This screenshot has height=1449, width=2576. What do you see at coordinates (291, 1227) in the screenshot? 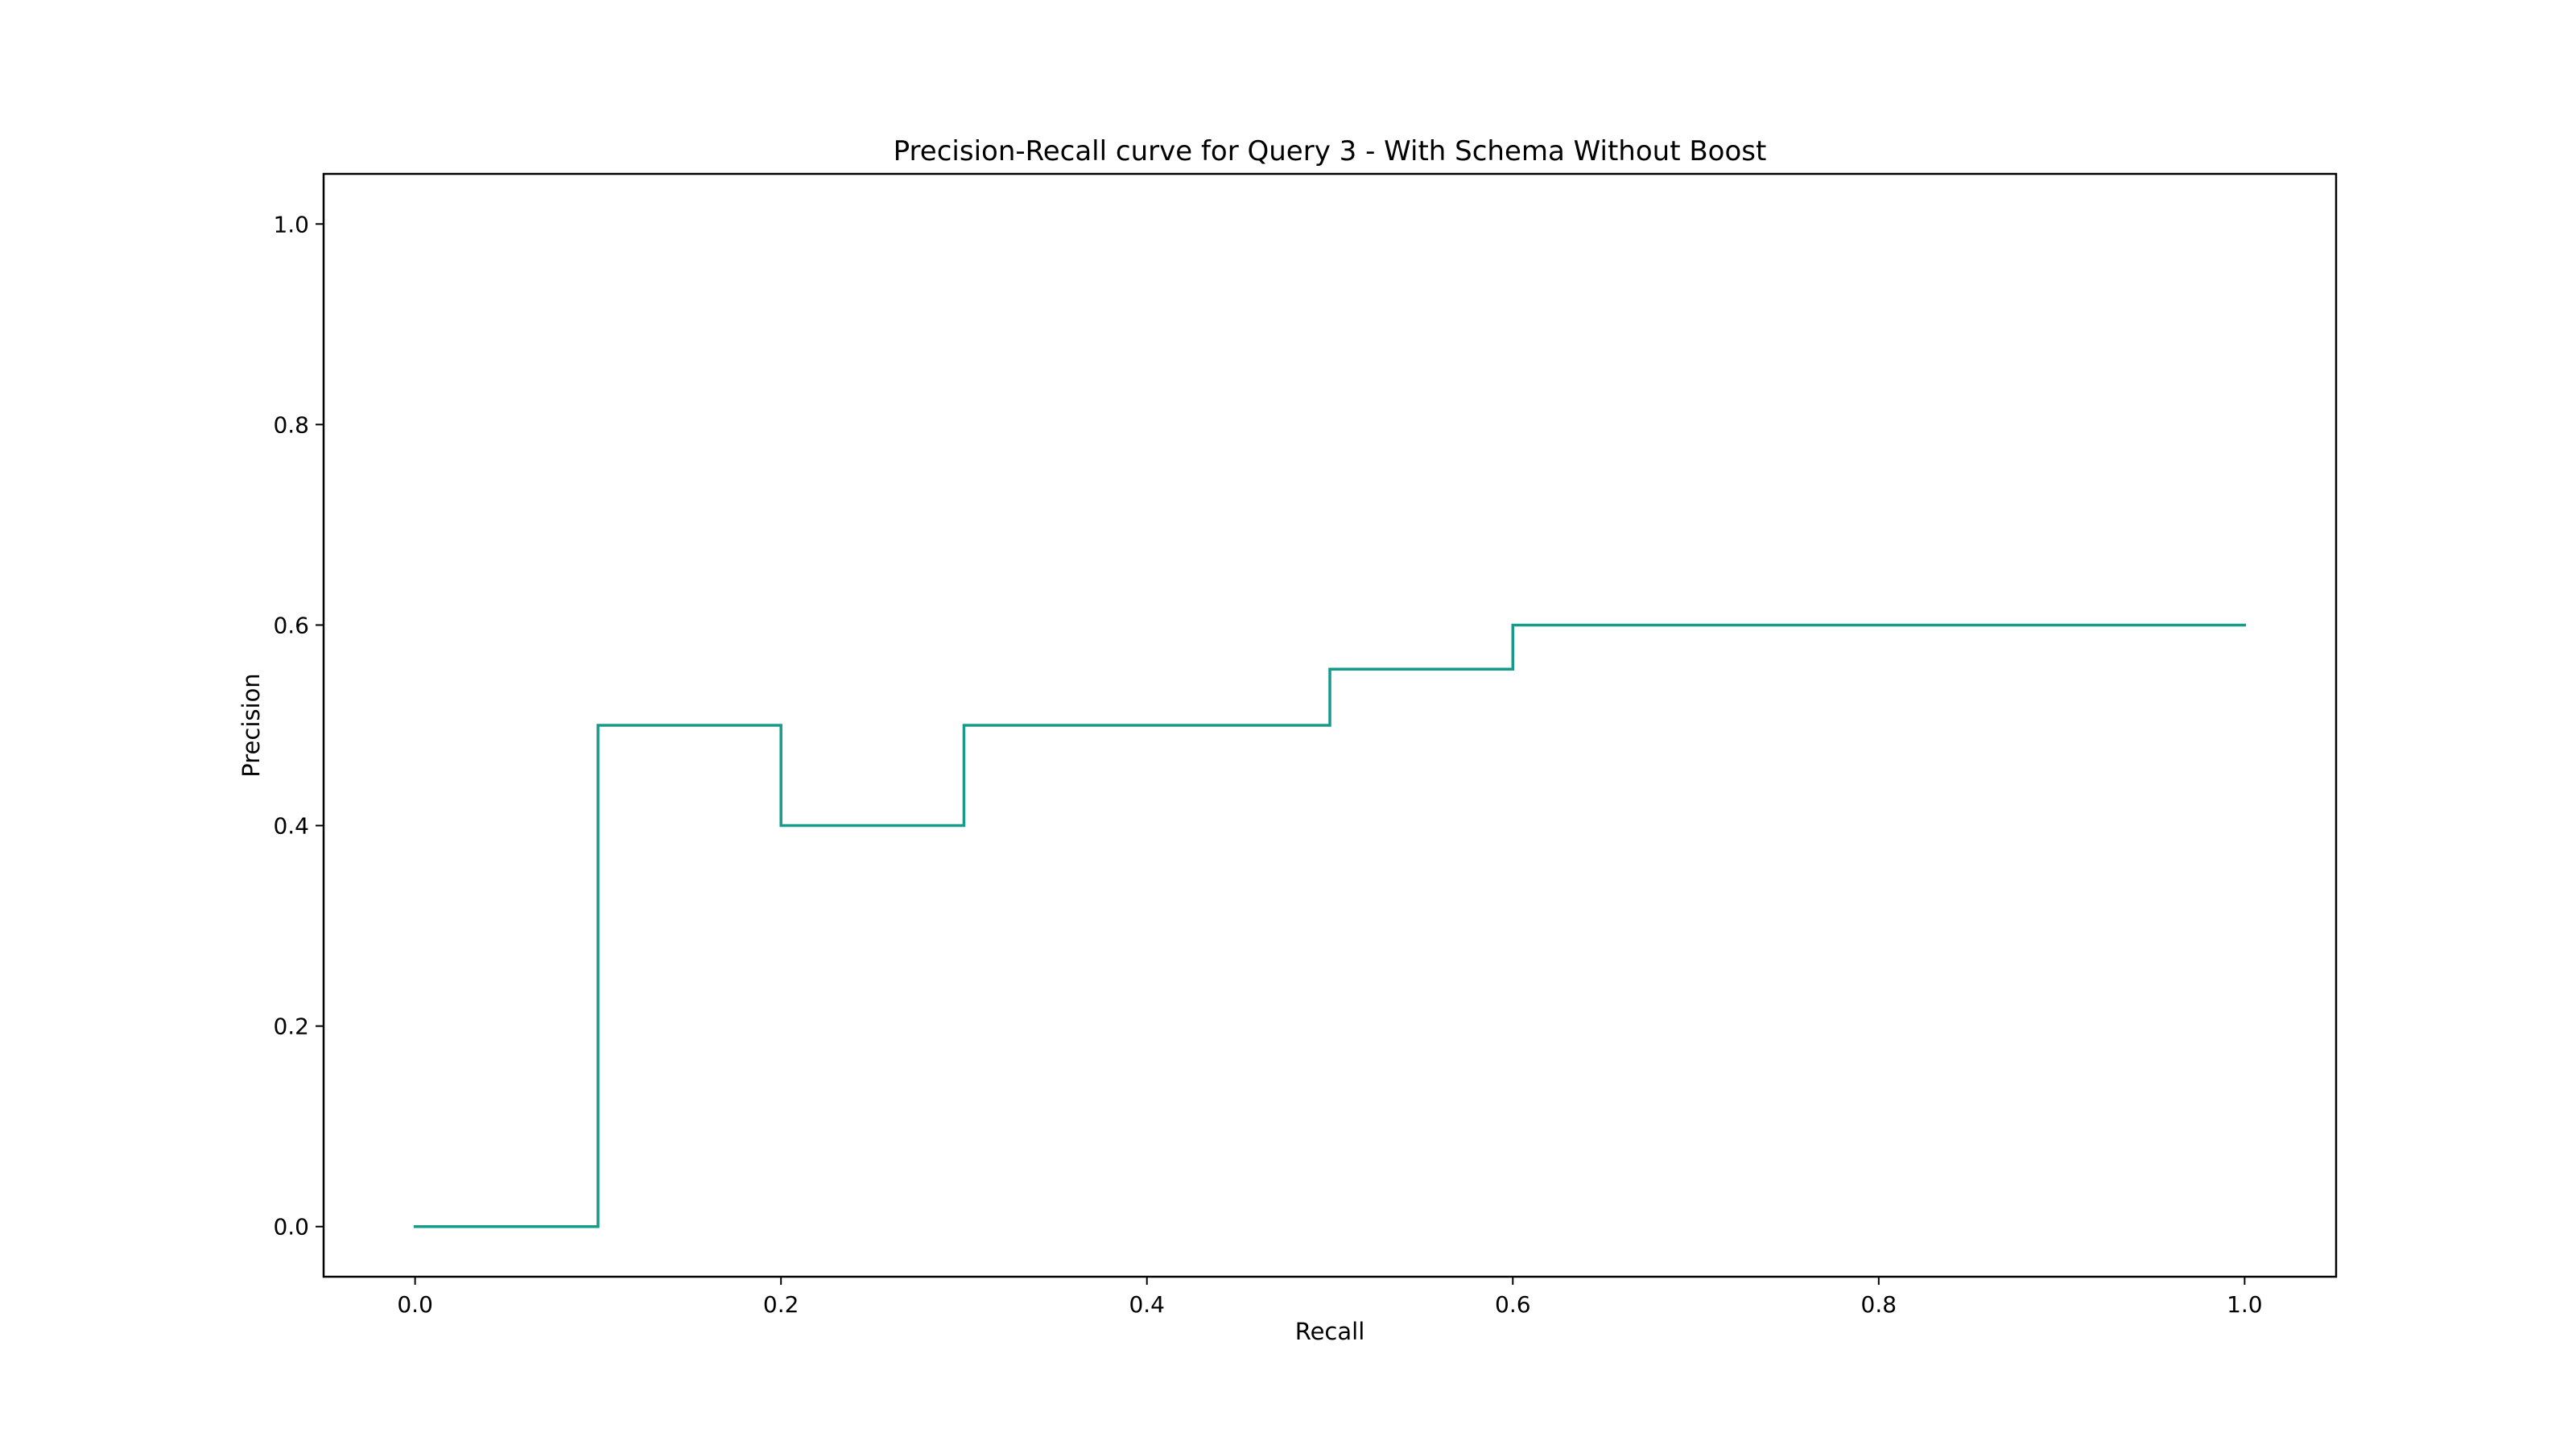
I see `y-tick-label: 0.0` at bounding box center [291, 1227].